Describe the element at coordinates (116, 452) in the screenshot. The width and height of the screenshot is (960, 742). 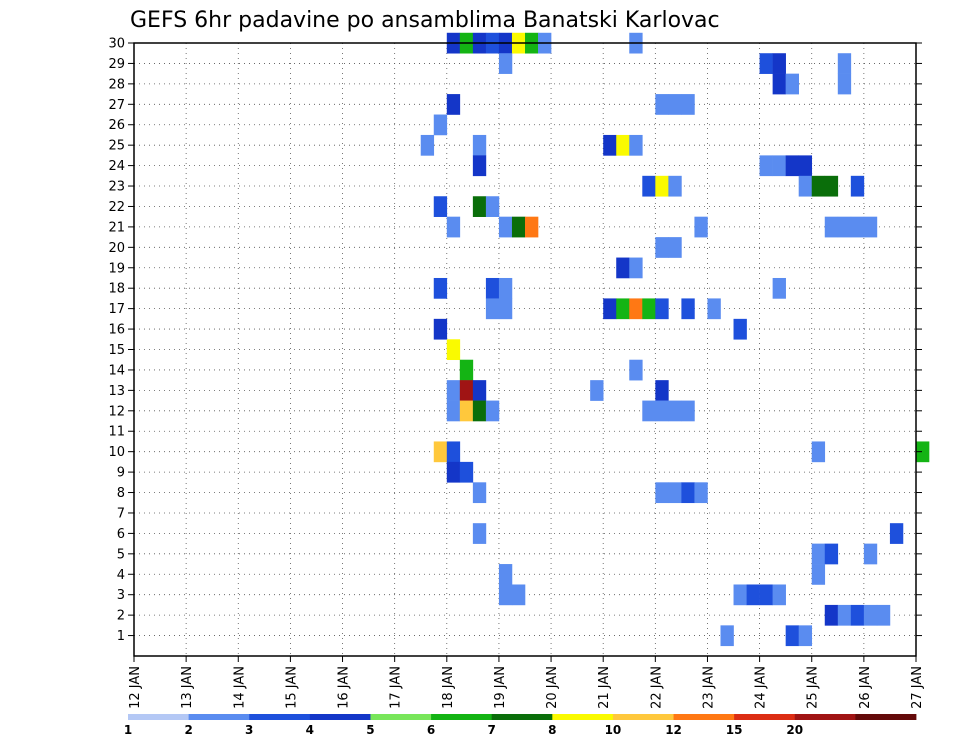
I see `y-tick-label: 10` at that location.